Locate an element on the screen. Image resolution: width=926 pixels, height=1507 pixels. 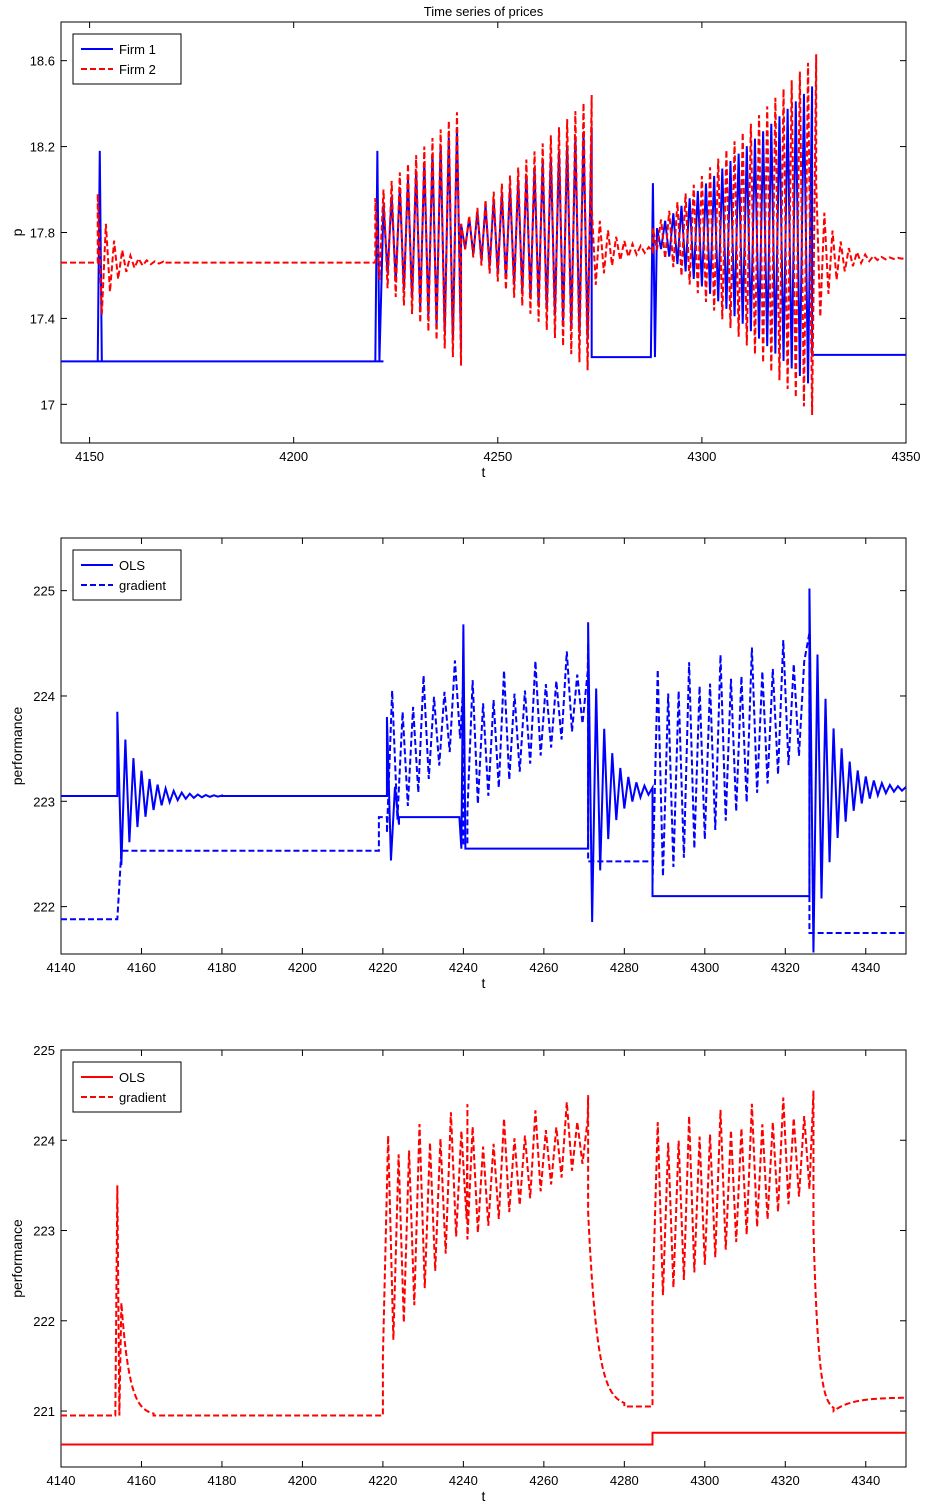
x-tick-label: 4150 is located at coordinates (89, 456).